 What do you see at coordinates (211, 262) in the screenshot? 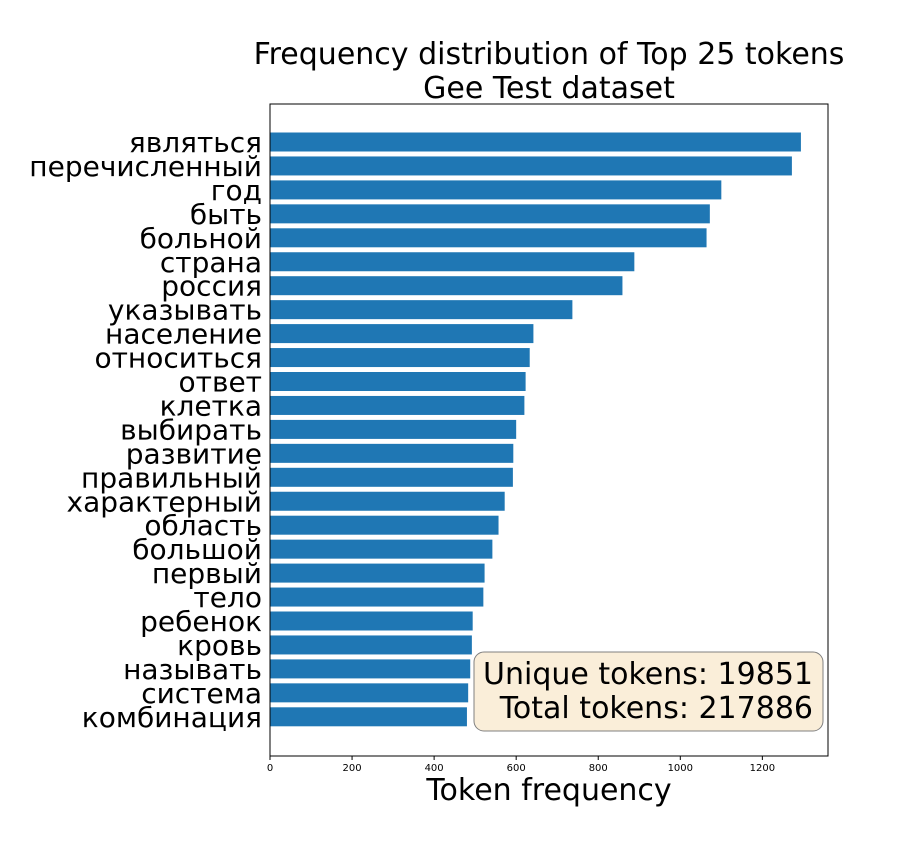
I see `category-label: страна` at bounding box center [211, 262].